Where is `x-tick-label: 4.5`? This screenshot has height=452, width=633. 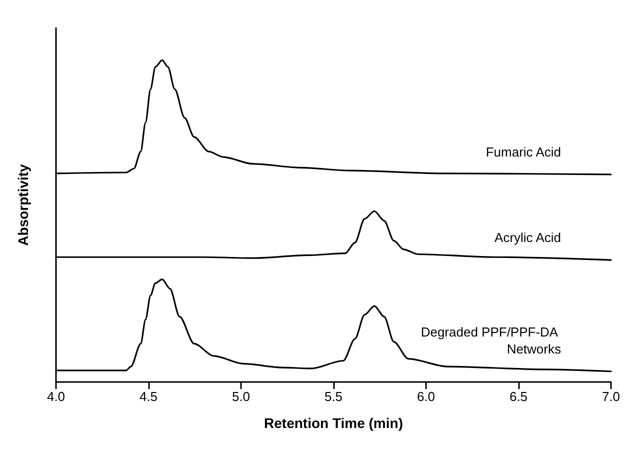 x-tick-label: 4.5 is located at coordinates (148, 396).